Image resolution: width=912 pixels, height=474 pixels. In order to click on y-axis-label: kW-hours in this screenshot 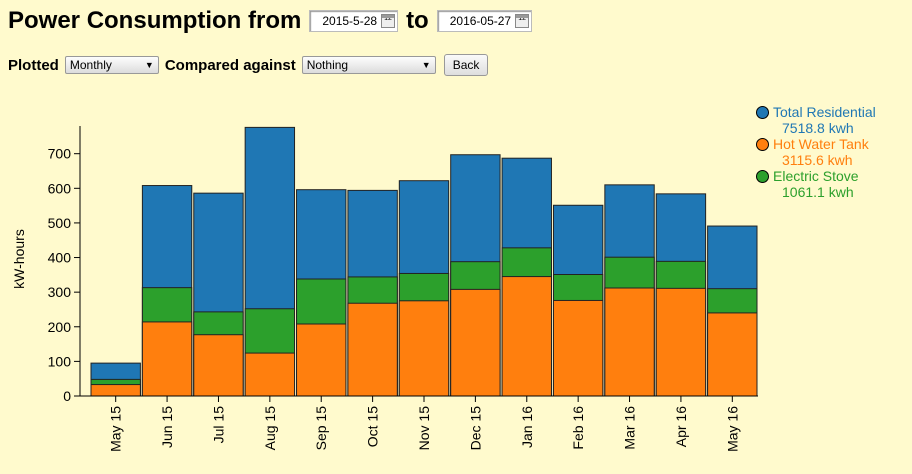, I will do `click(19, 259)`.